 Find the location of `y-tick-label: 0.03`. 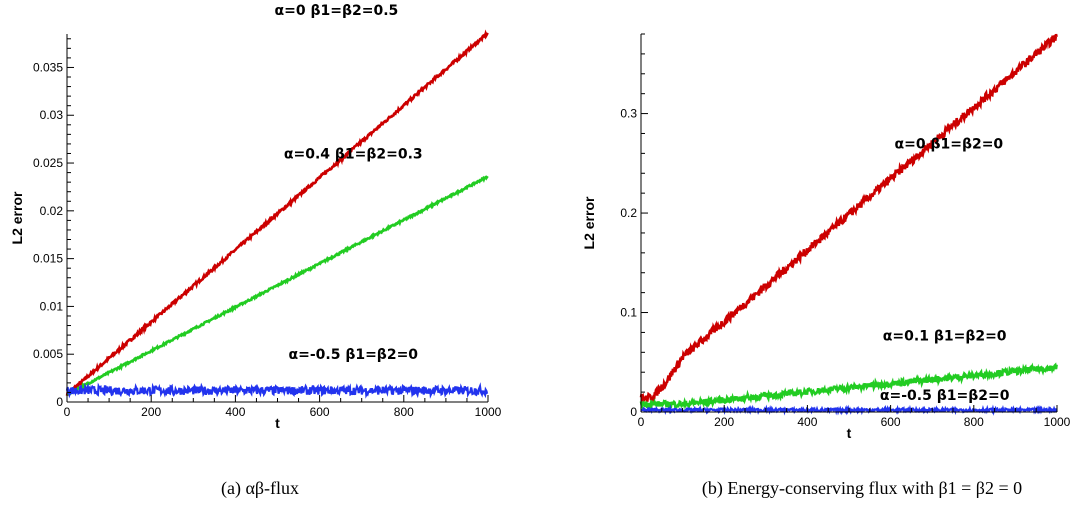

y-tick-label: 0.03 is located at coordinates (52, 115).